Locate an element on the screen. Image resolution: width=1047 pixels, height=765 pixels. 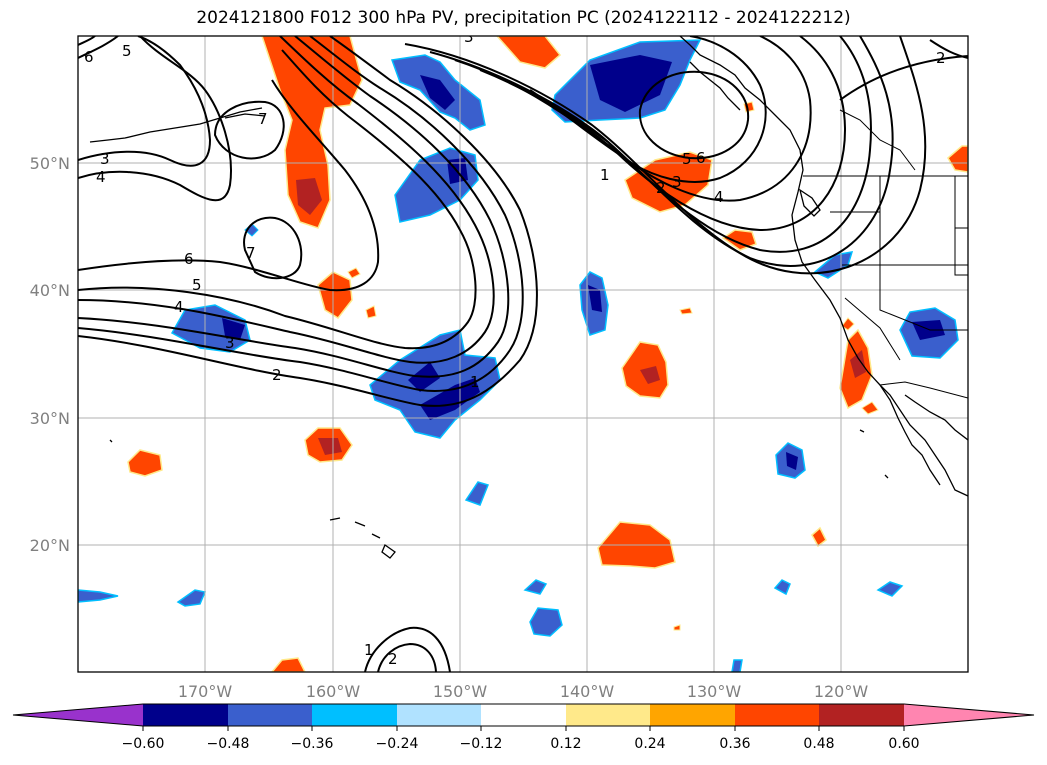
lon-tick-label: 160°W is located at coordinates (333, 691).